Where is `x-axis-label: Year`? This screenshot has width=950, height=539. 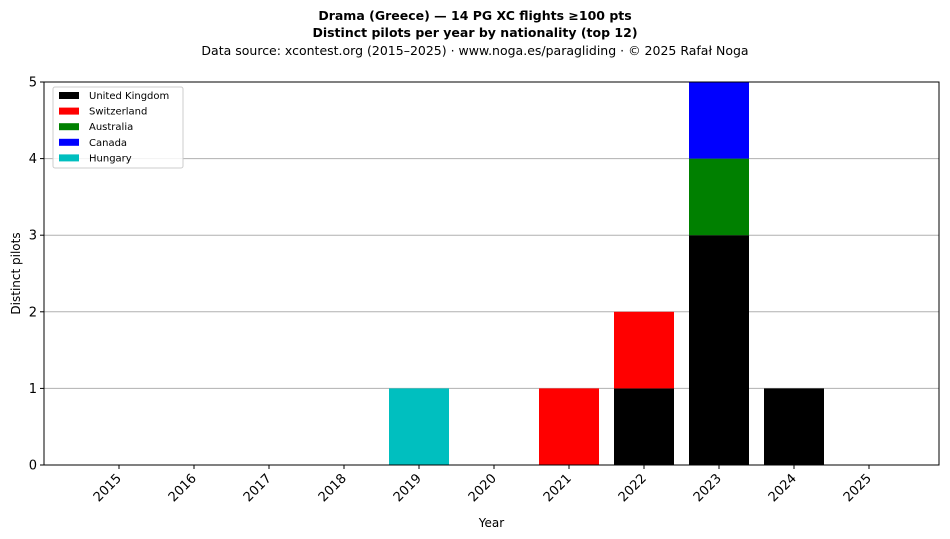
x-axis-label: Year is located at coordinates (491, 523).